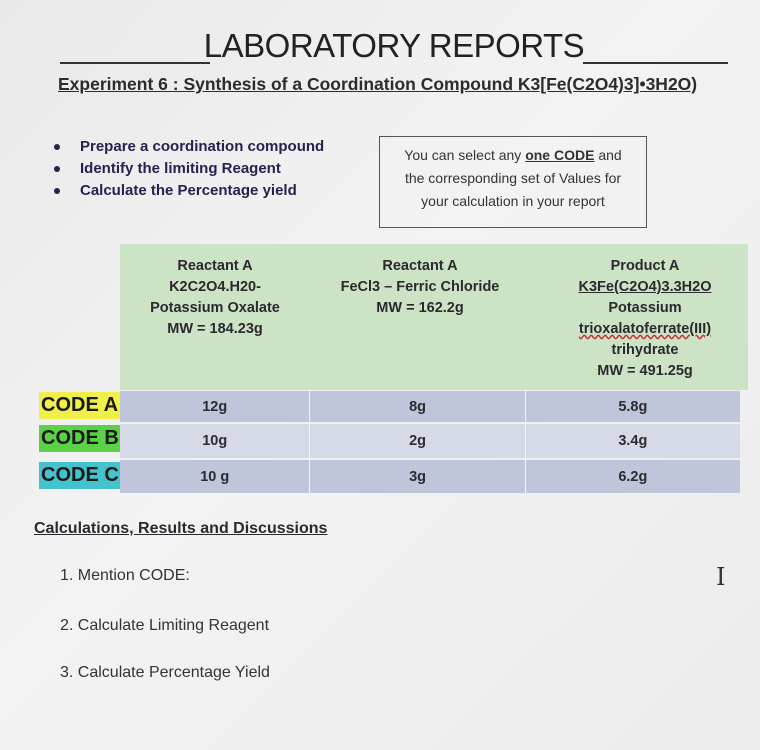 This screenshot has width=760, height=750. Describe the element at coordinates (560, 155) in the screenshot. I see `instruction-emphasis: one CODE` at that location.